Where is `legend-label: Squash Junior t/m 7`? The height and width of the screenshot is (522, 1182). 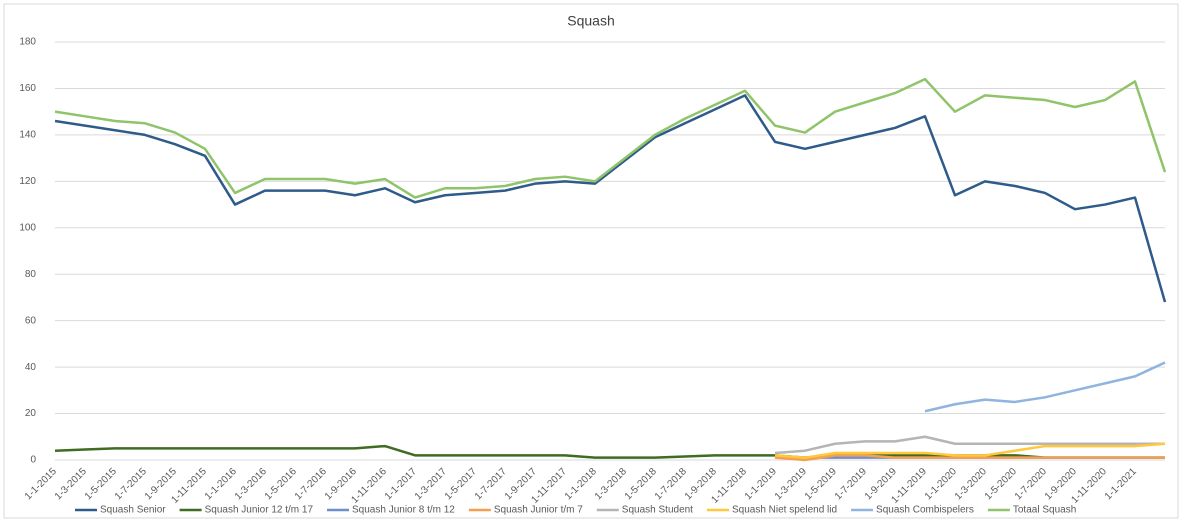 legend-label: Squash Junior t/m 7 is located at coordinates (538, 510).